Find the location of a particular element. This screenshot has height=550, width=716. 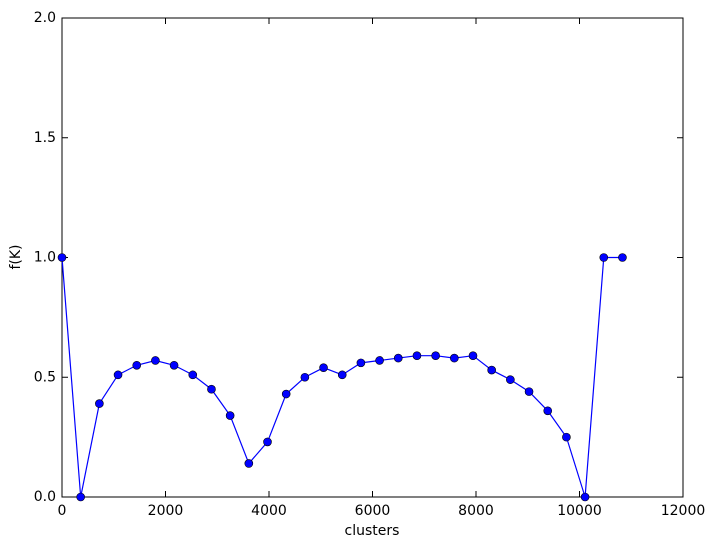

x-tick-label: 6000 is located at coordinates (373, 511).